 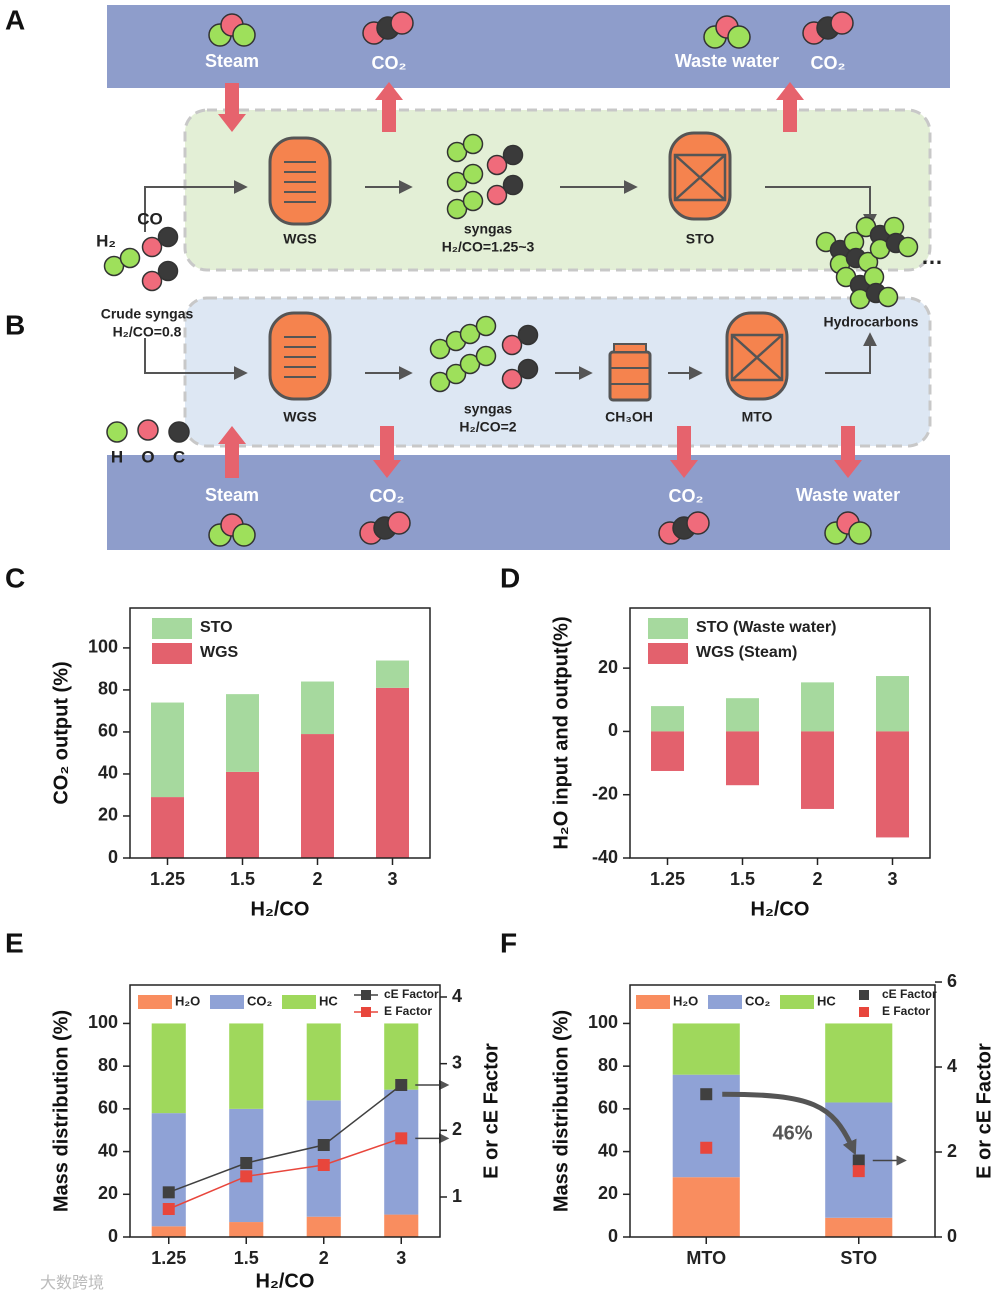 What do you see at coordinates (108, 1193) in the screenshot?
I see `y-tick-label: 20` at bounding box center [108, 1193].